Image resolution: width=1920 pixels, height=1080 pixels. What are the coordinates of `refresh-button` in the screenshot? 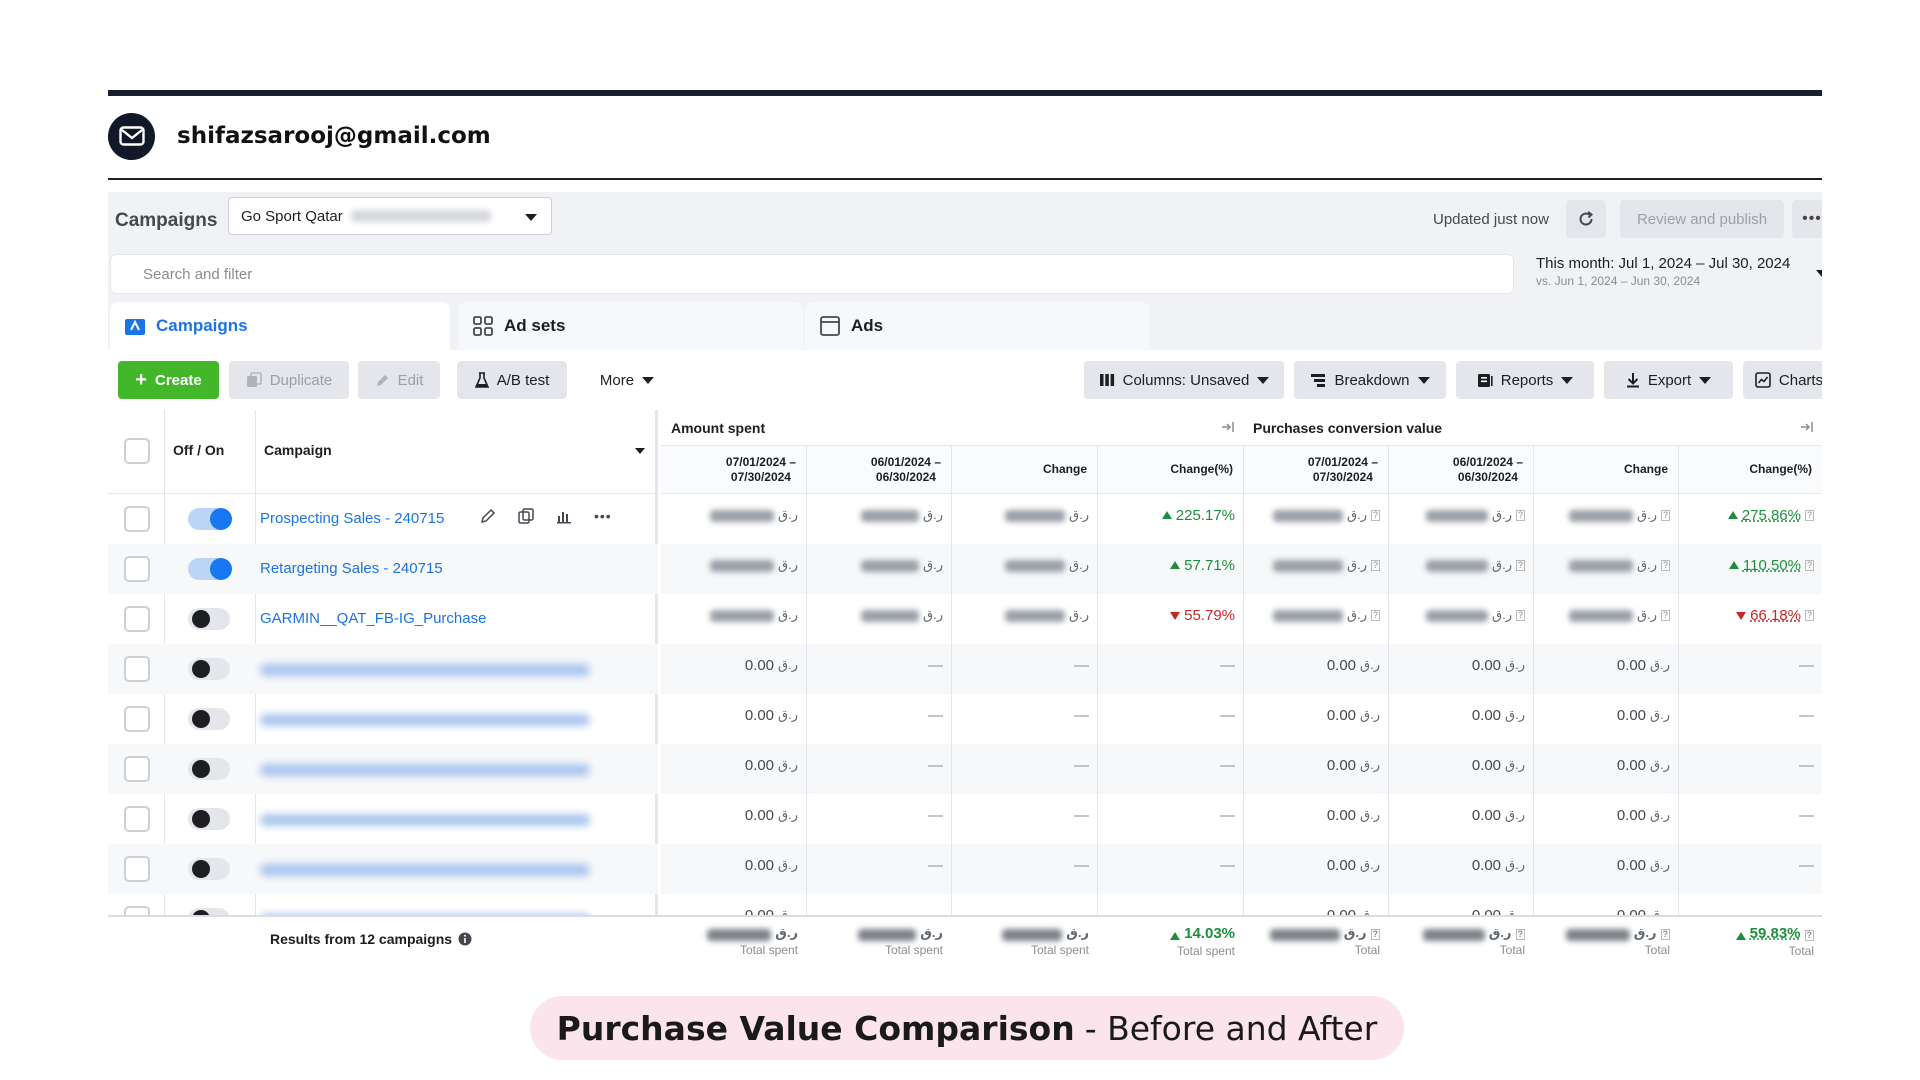 It's located at (1586, 219).